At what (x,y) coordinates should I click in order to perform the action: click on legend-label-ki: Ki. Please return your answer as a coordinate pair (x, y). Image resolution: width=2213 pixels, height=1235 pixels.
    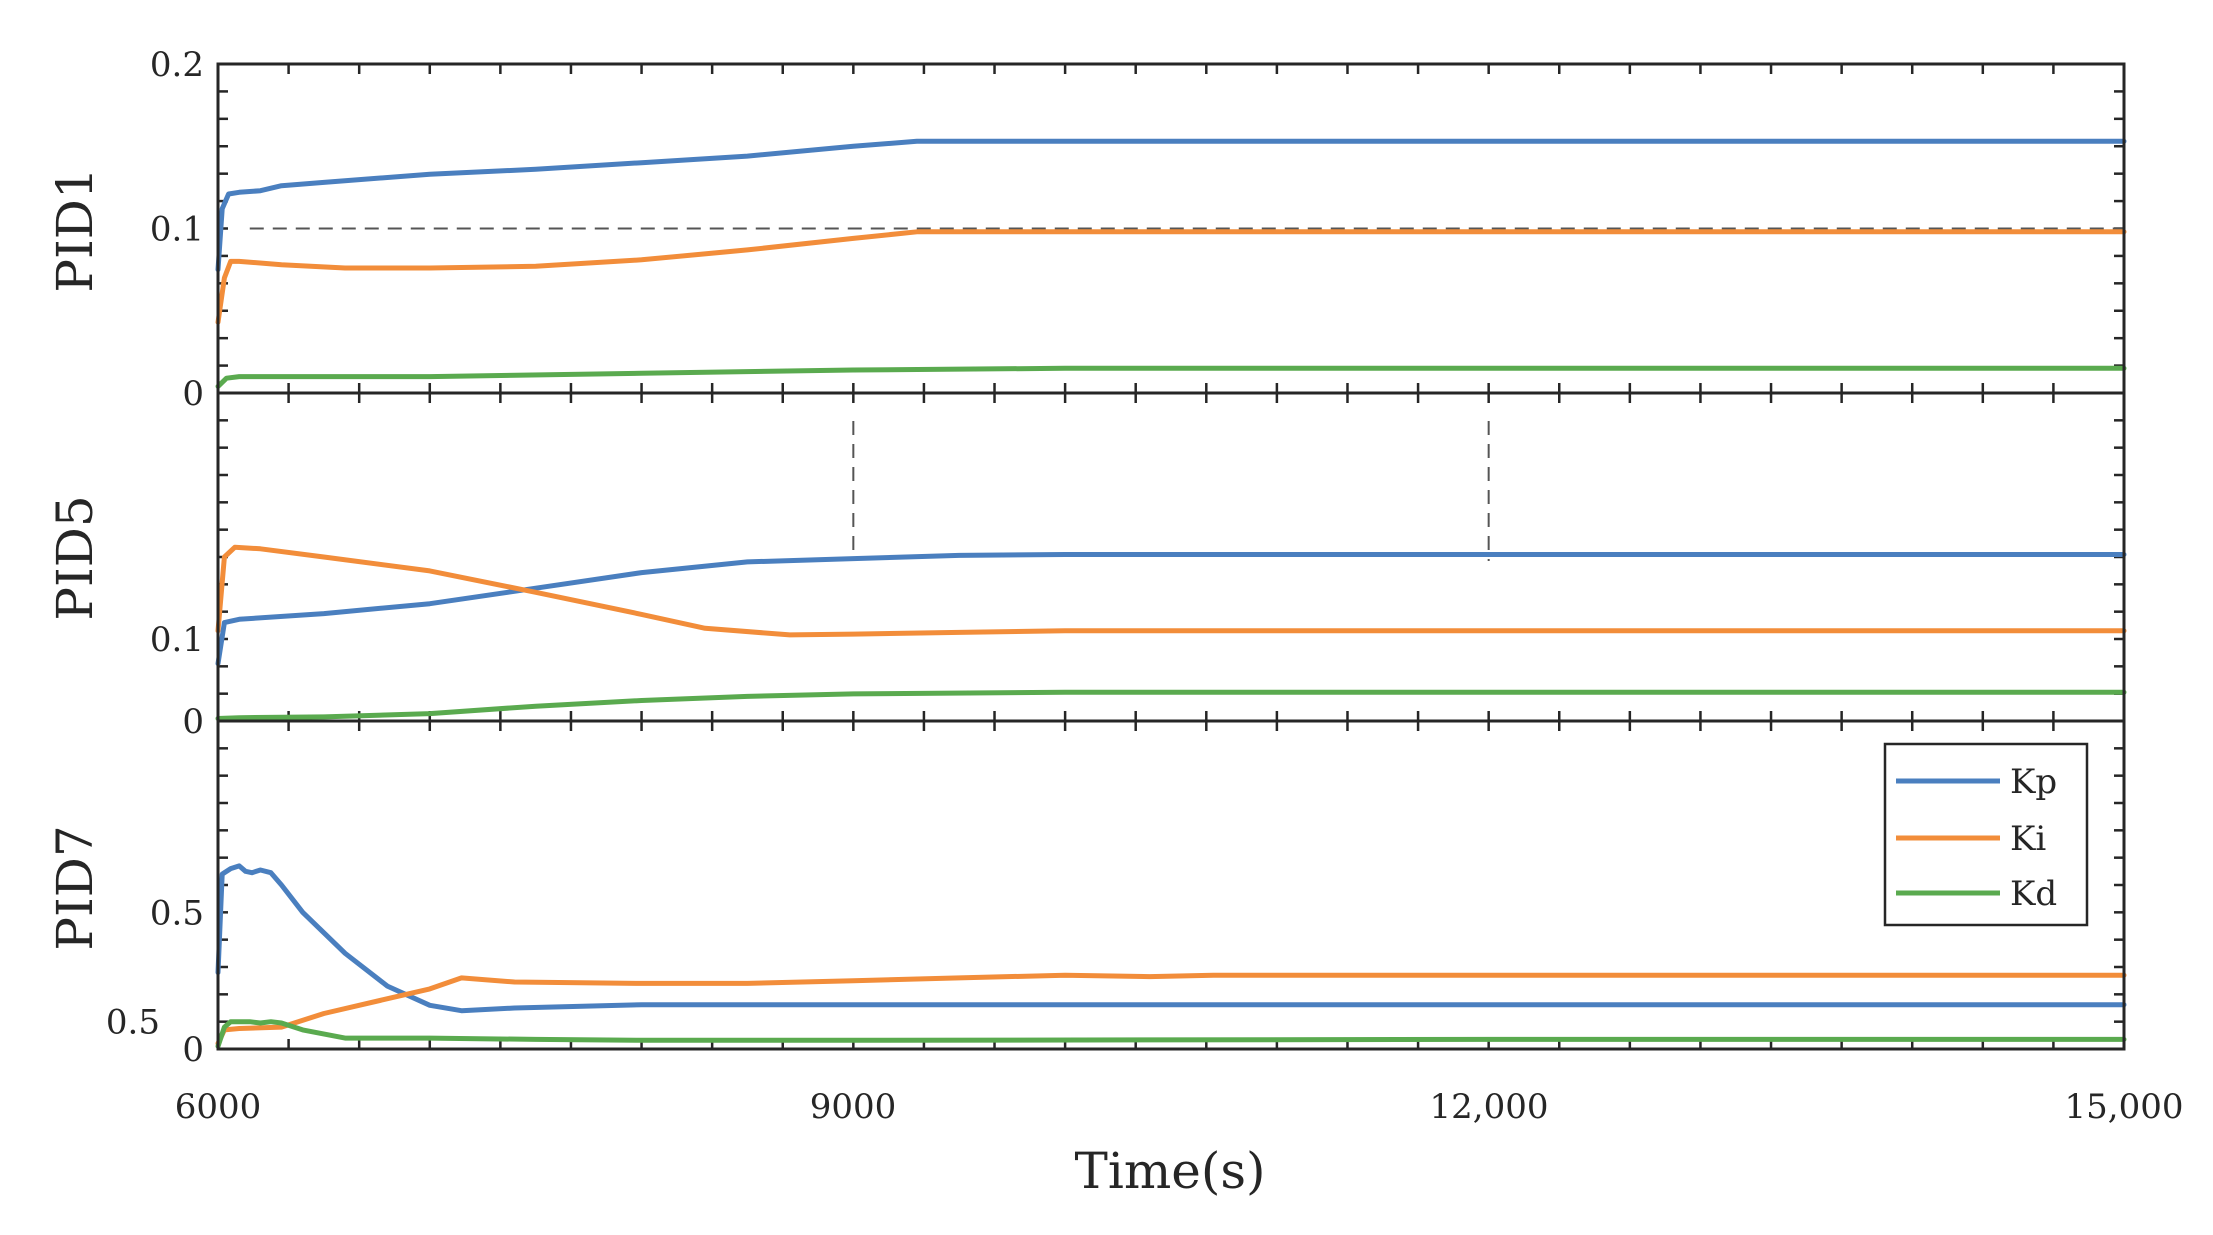
    Looking at the image, I should click on (2028, 839).